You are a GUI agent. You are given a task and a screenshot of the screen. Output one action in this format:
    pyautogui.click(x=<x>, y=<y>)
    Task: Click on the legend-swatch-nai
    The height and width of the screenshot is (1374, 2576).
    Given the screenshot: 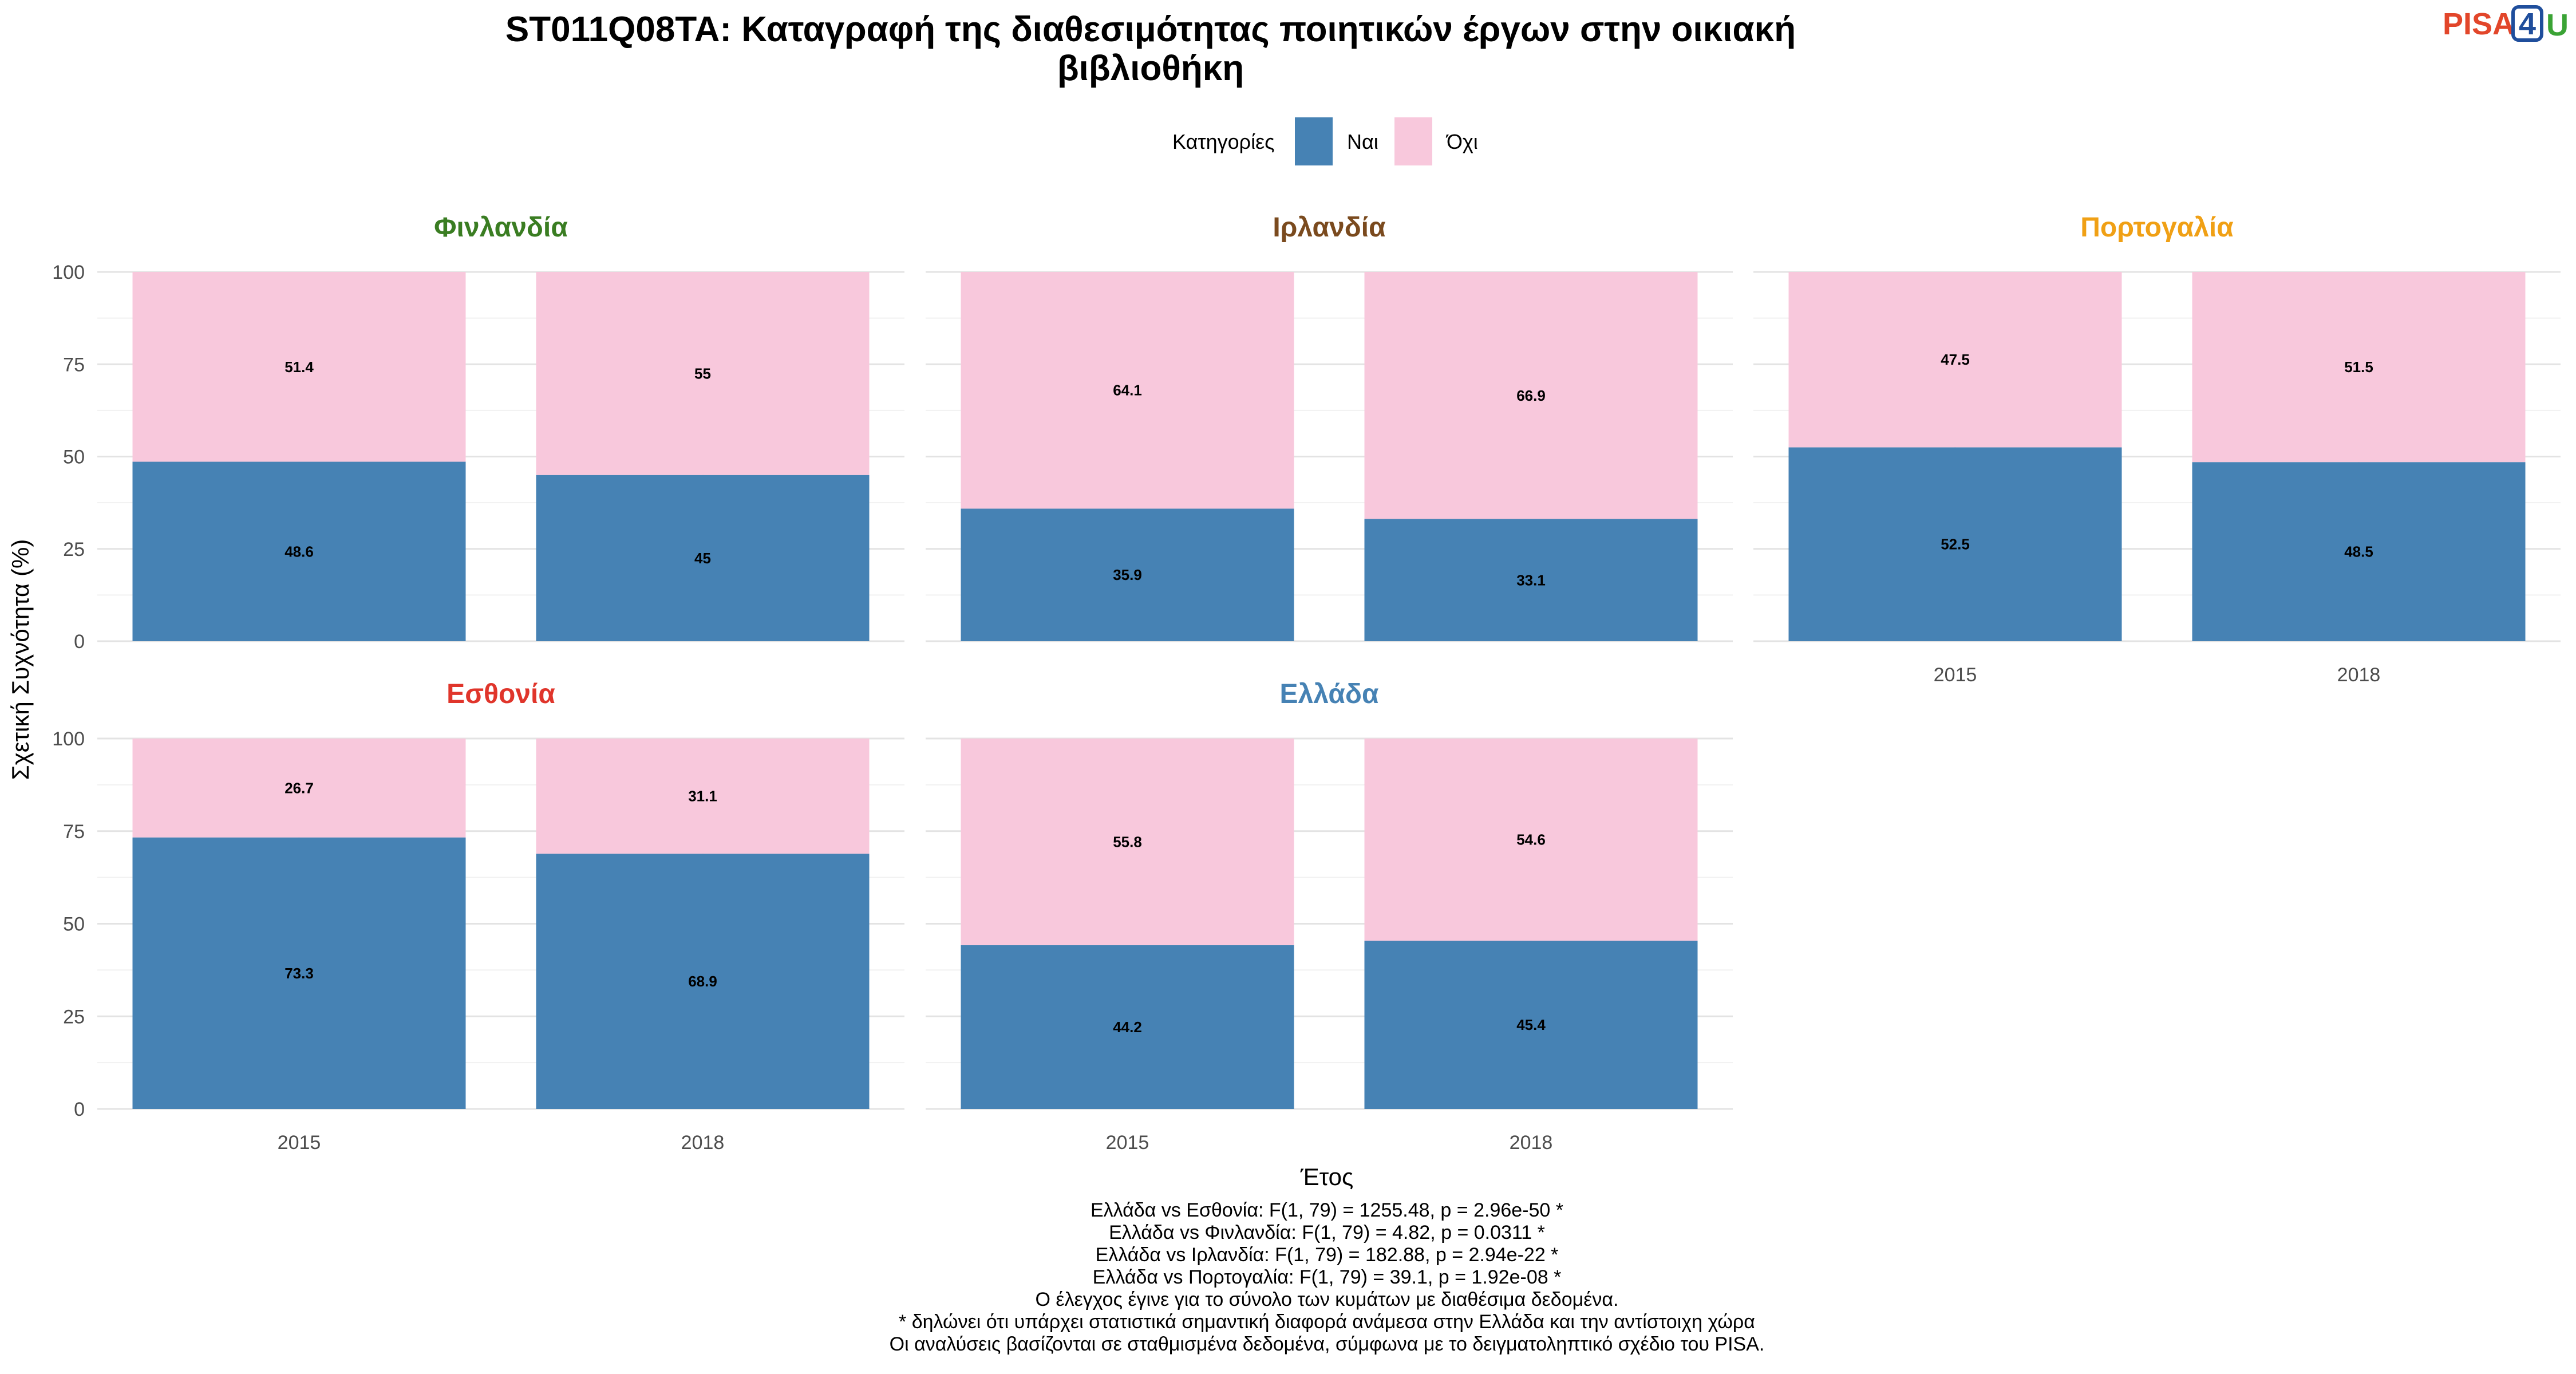 What is the action you would take?
    pyautogui.click(x=1314, y=141)
    